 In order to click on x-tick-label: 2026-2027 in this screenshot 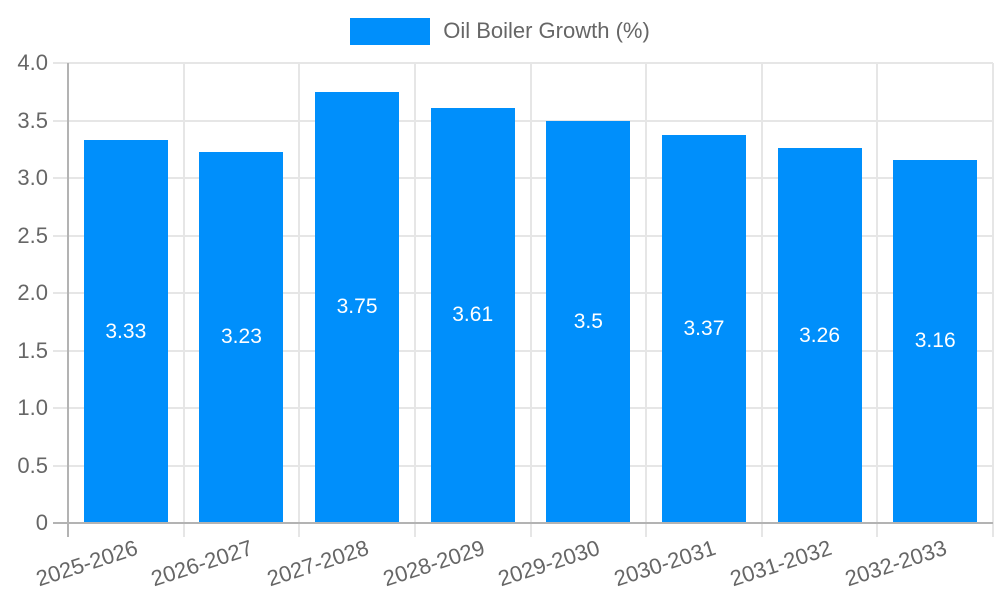, I will do `click(202, 563)`.